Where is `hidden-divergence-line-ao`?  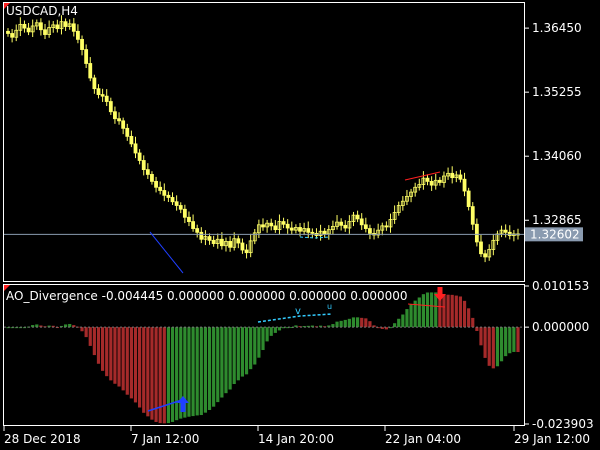 hidden-divergence-line-ao is located at coordinates (295, 318).